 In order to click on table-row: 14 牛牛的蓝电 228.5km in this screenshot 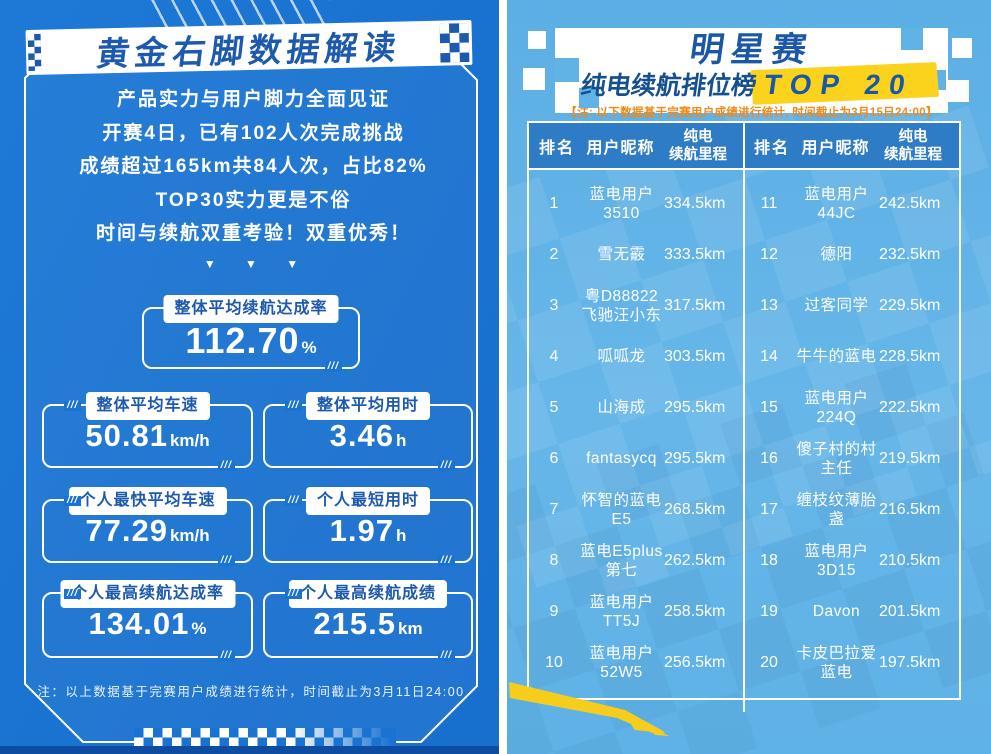, I will do `click(851, 356)`.